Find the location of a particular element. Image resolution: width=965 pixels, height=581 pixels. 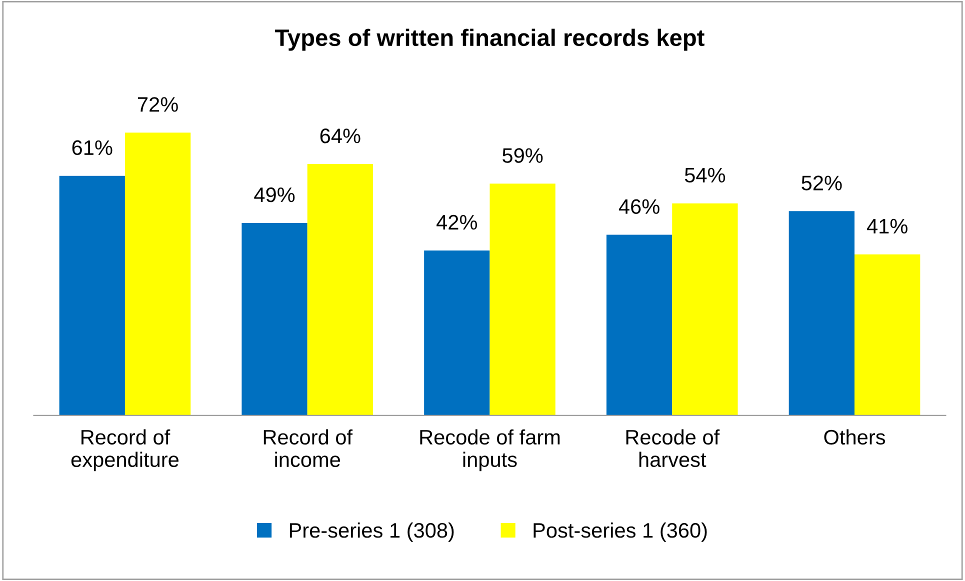

legend-label: Post-series 1 (360) is located at coordinates (620, 532).